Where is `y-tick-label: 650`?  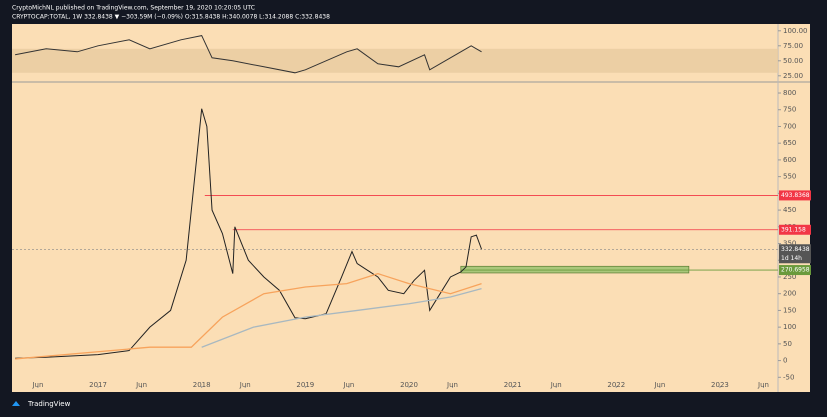
y-tick-label: 650 is located at coordinates (789, 143).